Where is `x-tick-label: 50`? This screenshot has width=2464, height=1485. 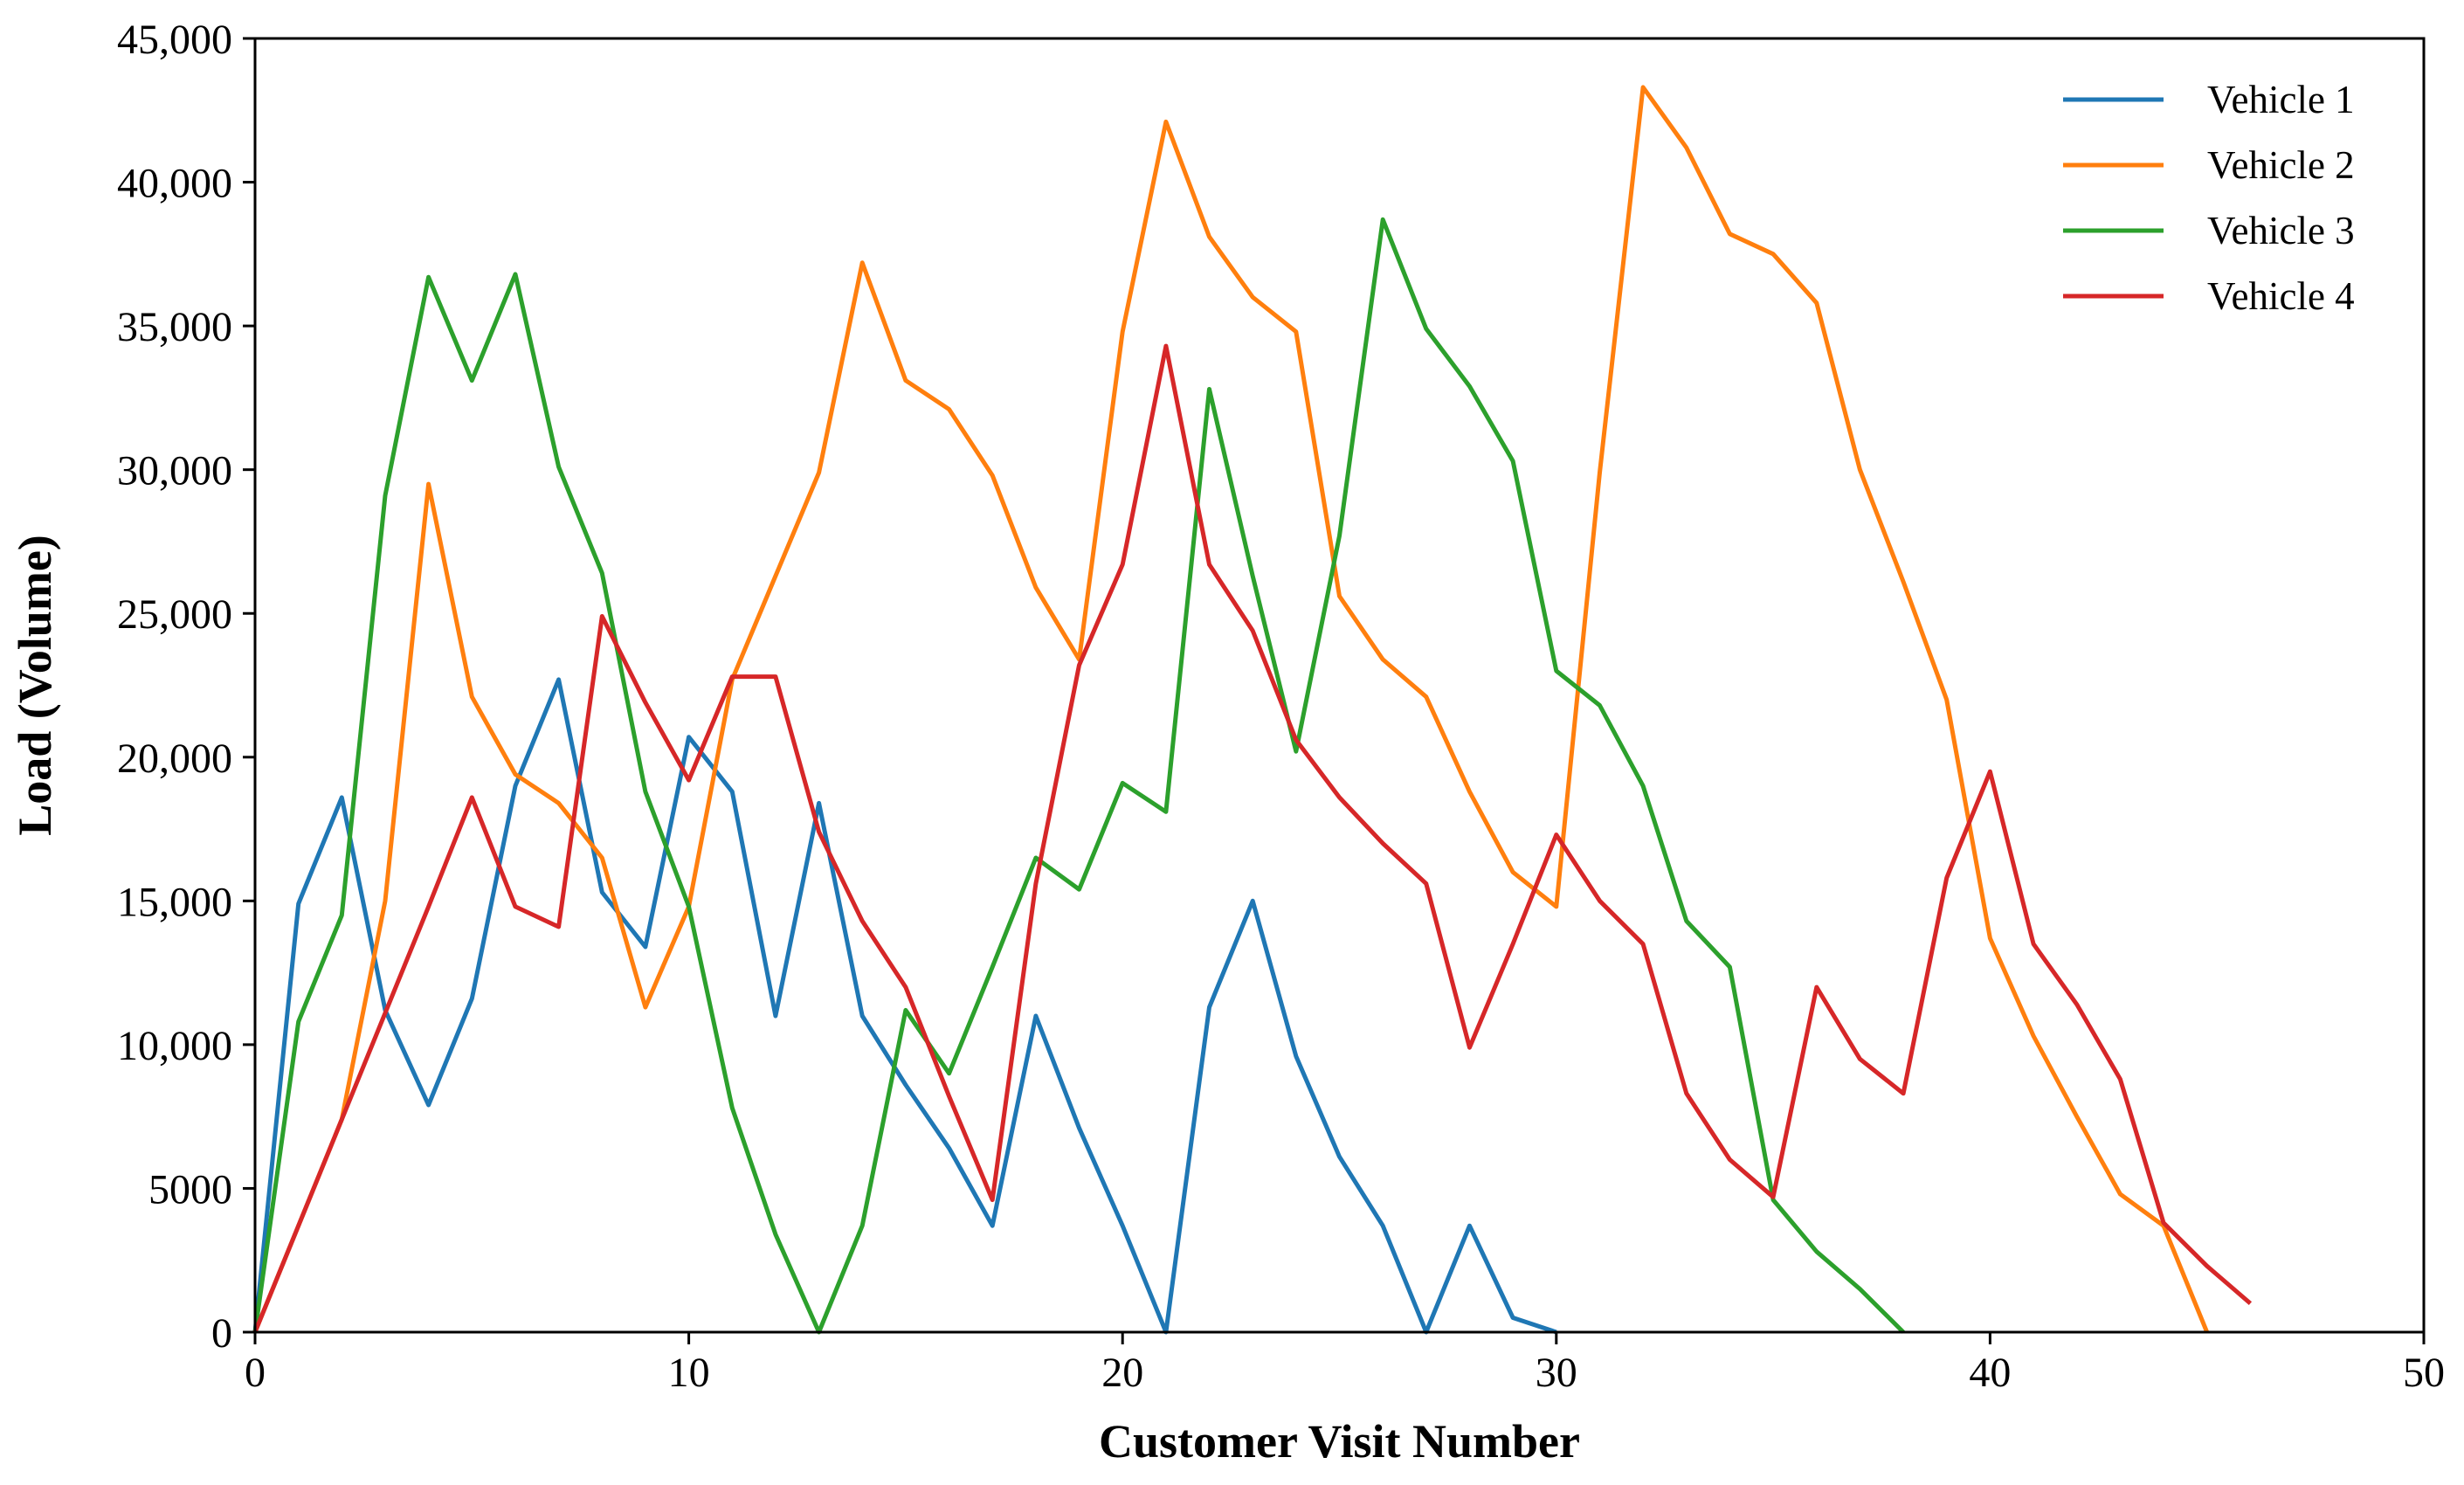 x-tick-label: 50 is located at coordinates (2424, 1373).